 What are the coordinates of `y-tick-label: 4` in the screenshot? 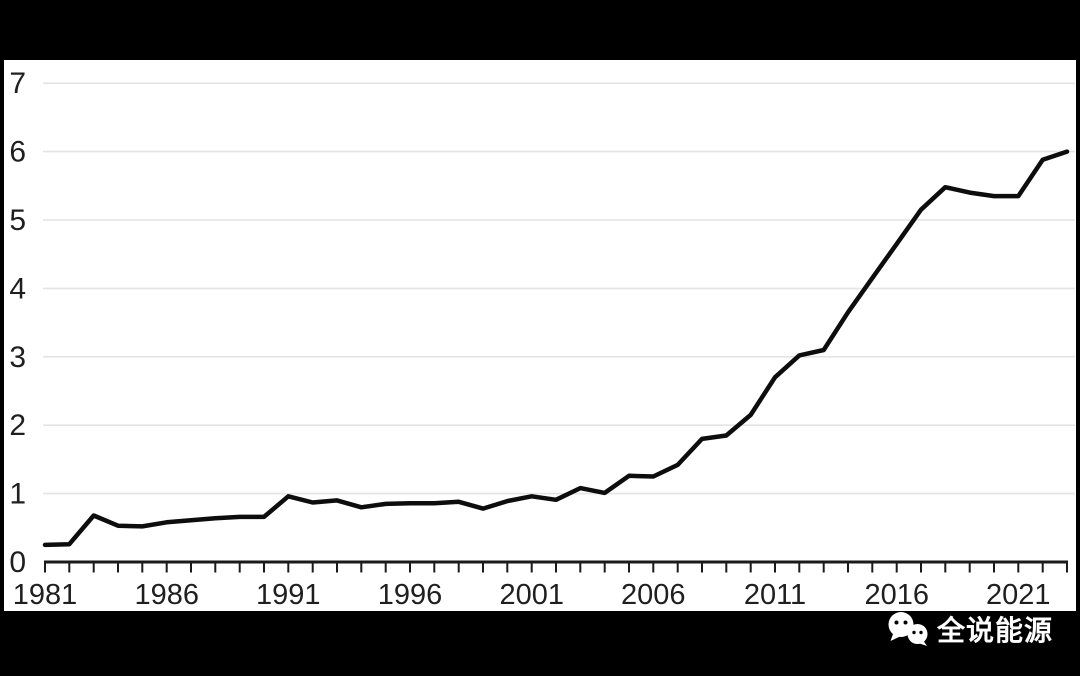 It's located at (17, 288).